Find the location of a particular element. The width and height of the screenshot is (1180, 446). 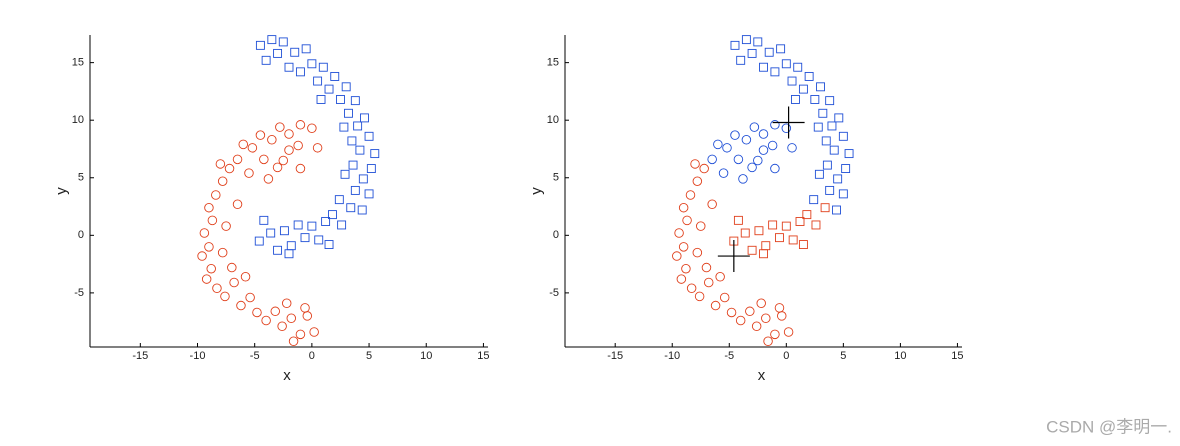

x-tick-label: -5 is located at coordinates (255, 356).